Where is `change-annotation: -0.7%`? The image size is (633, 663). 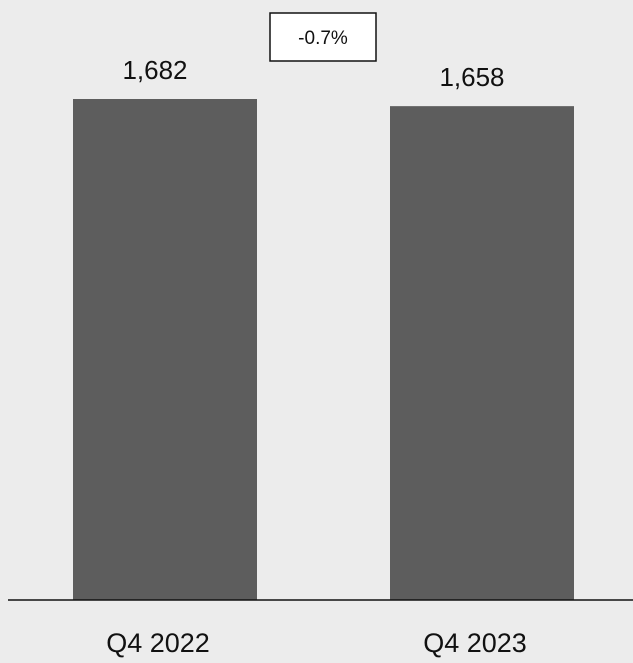
change-annotation: -0.7% is located at coordinates (323, 37).